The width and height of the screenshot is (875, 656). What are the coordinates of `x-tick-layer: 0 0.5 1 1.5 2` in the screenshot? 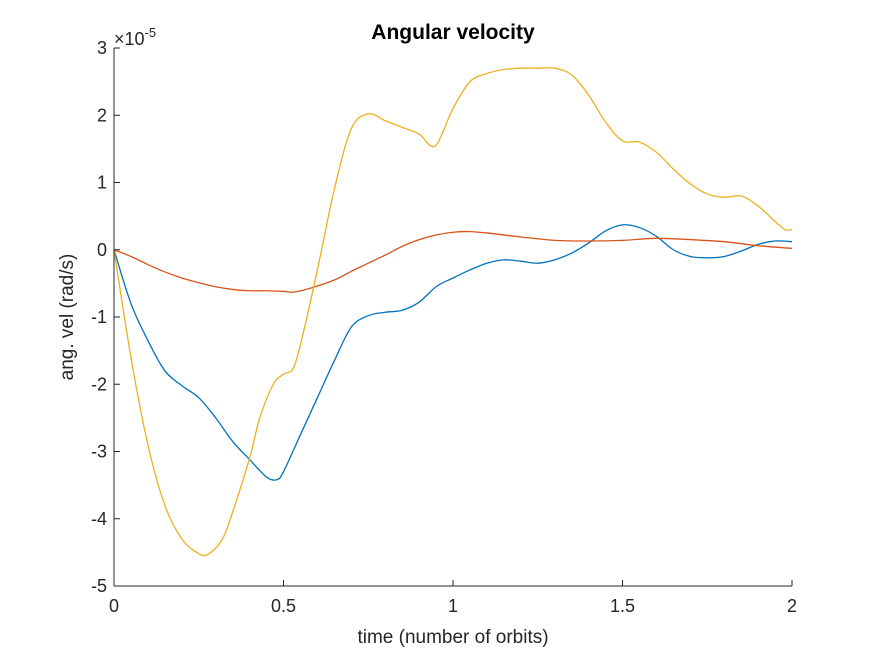 It's located at (453, 598).